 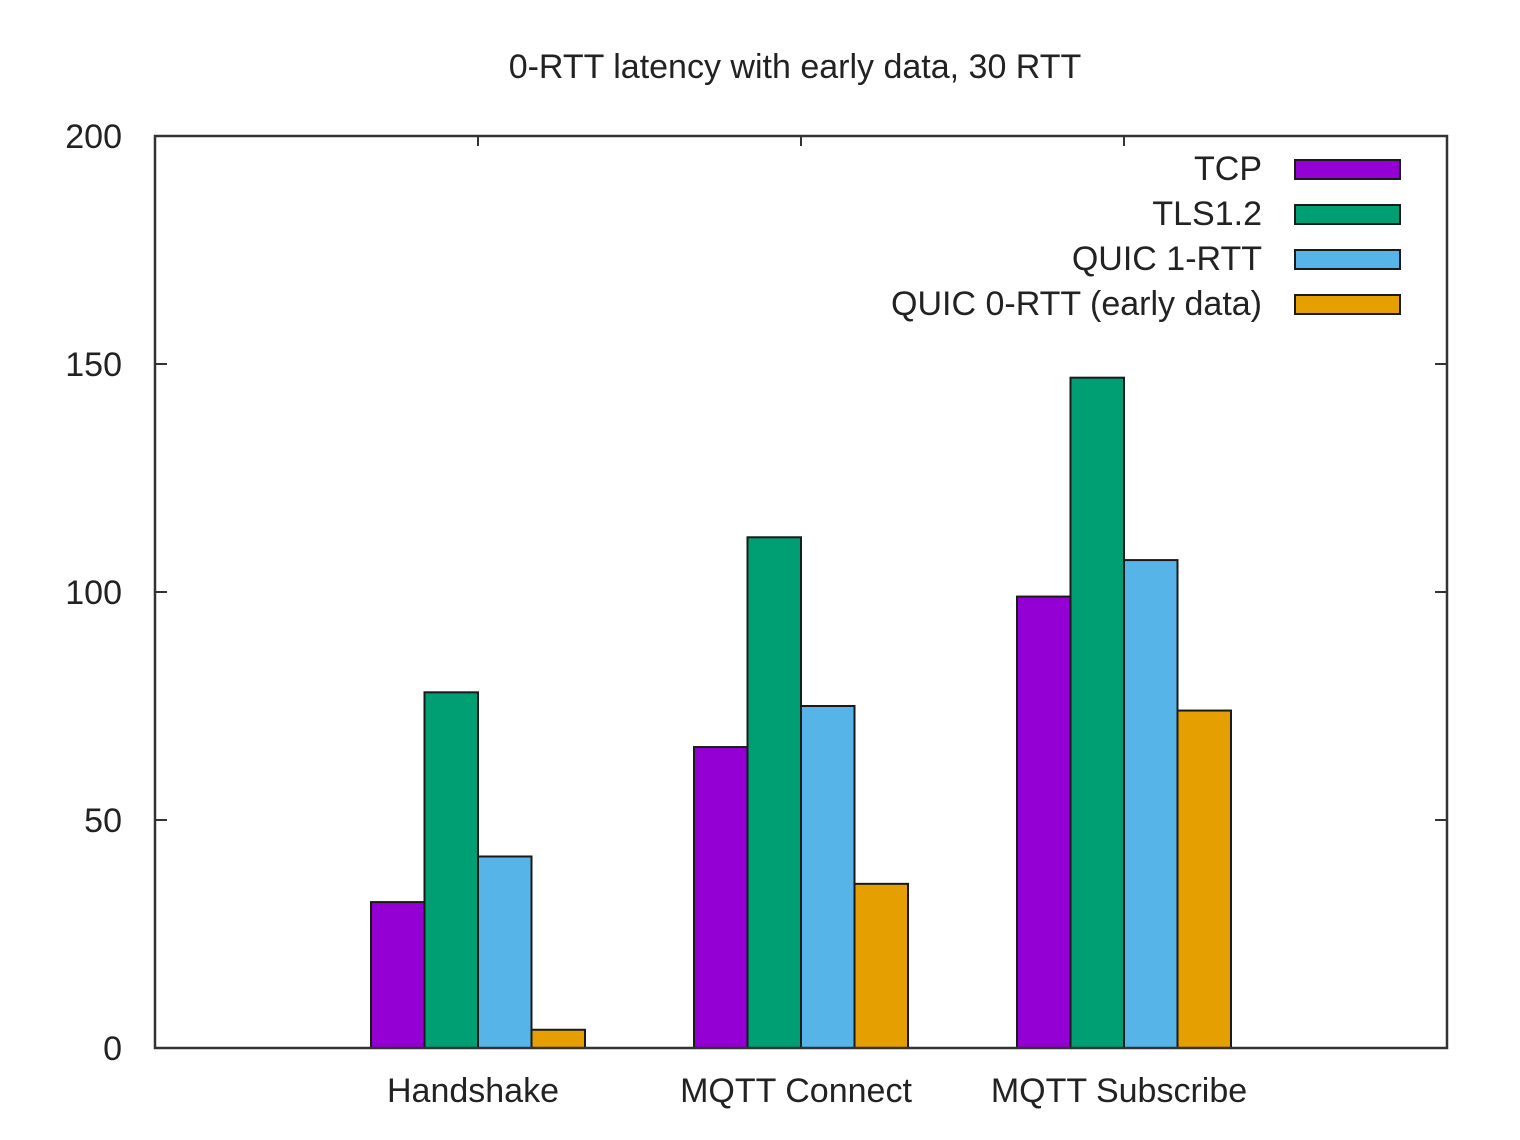 I want to click on x-category-label: Handshake, so click(x=473, y=1091).